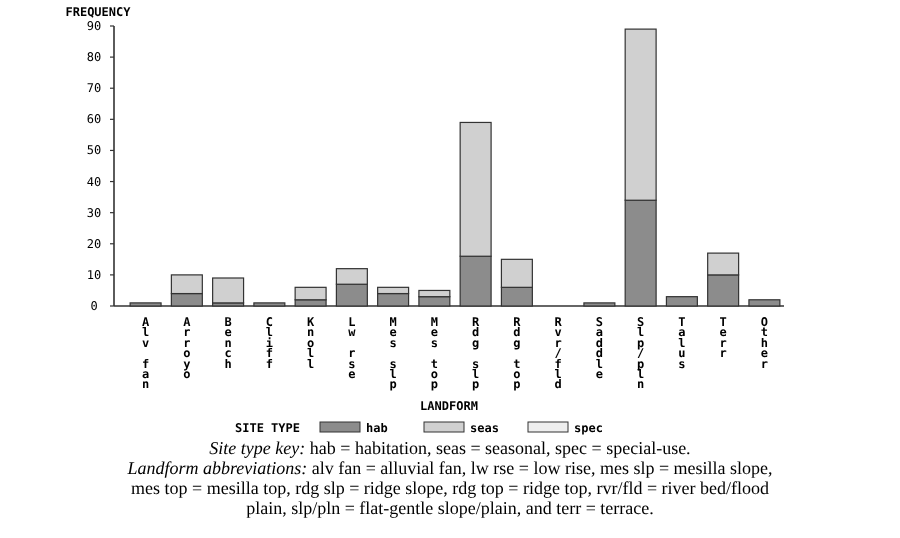 The width and height of the screenshot is (900, 538). What do you see at coordinates (450, 448) in the screenshot?
I see `text: Site type key: hab = habitation, seas = seasonal, spec = special-use.` at bounding box center [450, 448].